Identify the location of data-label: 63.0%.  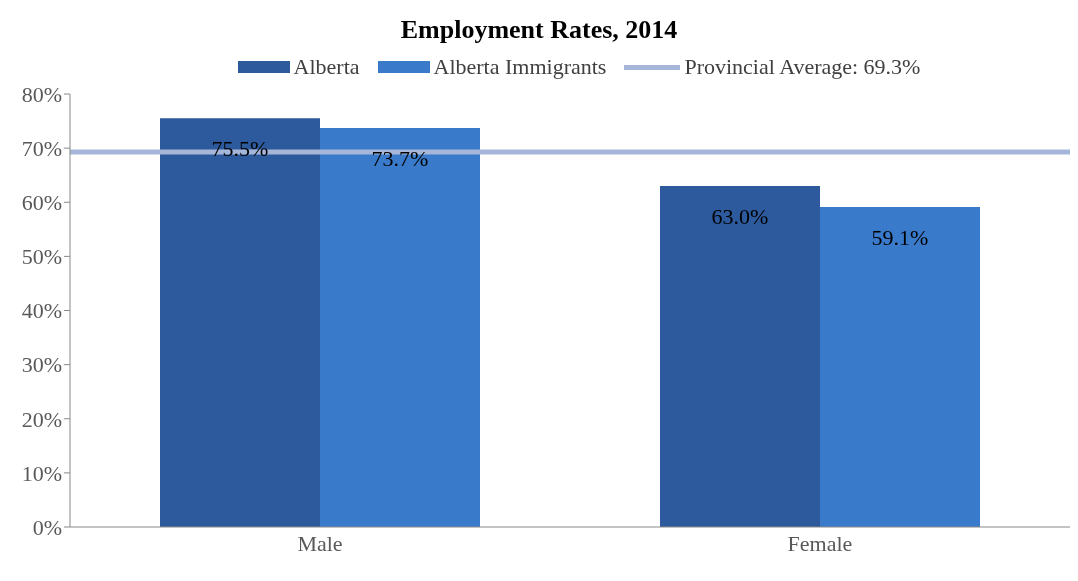
(740, 216).